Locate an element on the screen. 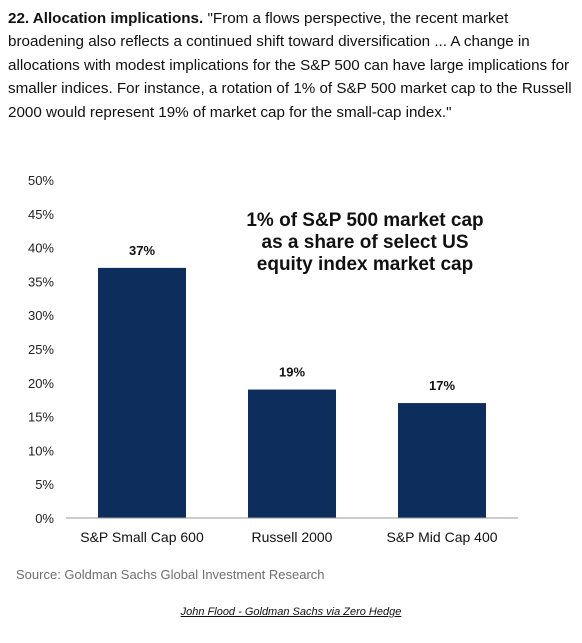 This screenshot has width=582, height=643. chart-title-line: equity index market cap is located at coordinates (365, 264).